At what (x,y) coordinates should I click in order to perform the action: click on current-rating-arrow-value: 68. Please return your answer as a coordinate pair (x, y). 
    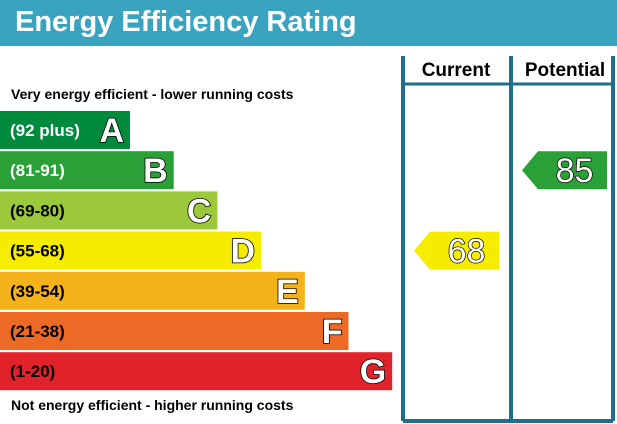
    Looking at the image, I should click on (467, 252).